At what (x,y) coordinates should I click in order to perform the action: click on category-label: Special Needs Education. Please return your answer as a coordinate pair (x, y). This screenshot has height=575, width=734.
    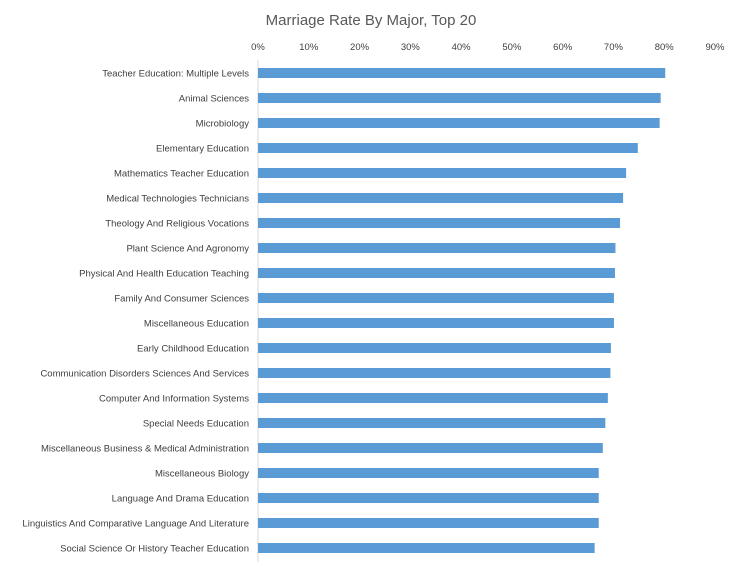
    Looking at the image, I should click on (196, 424).